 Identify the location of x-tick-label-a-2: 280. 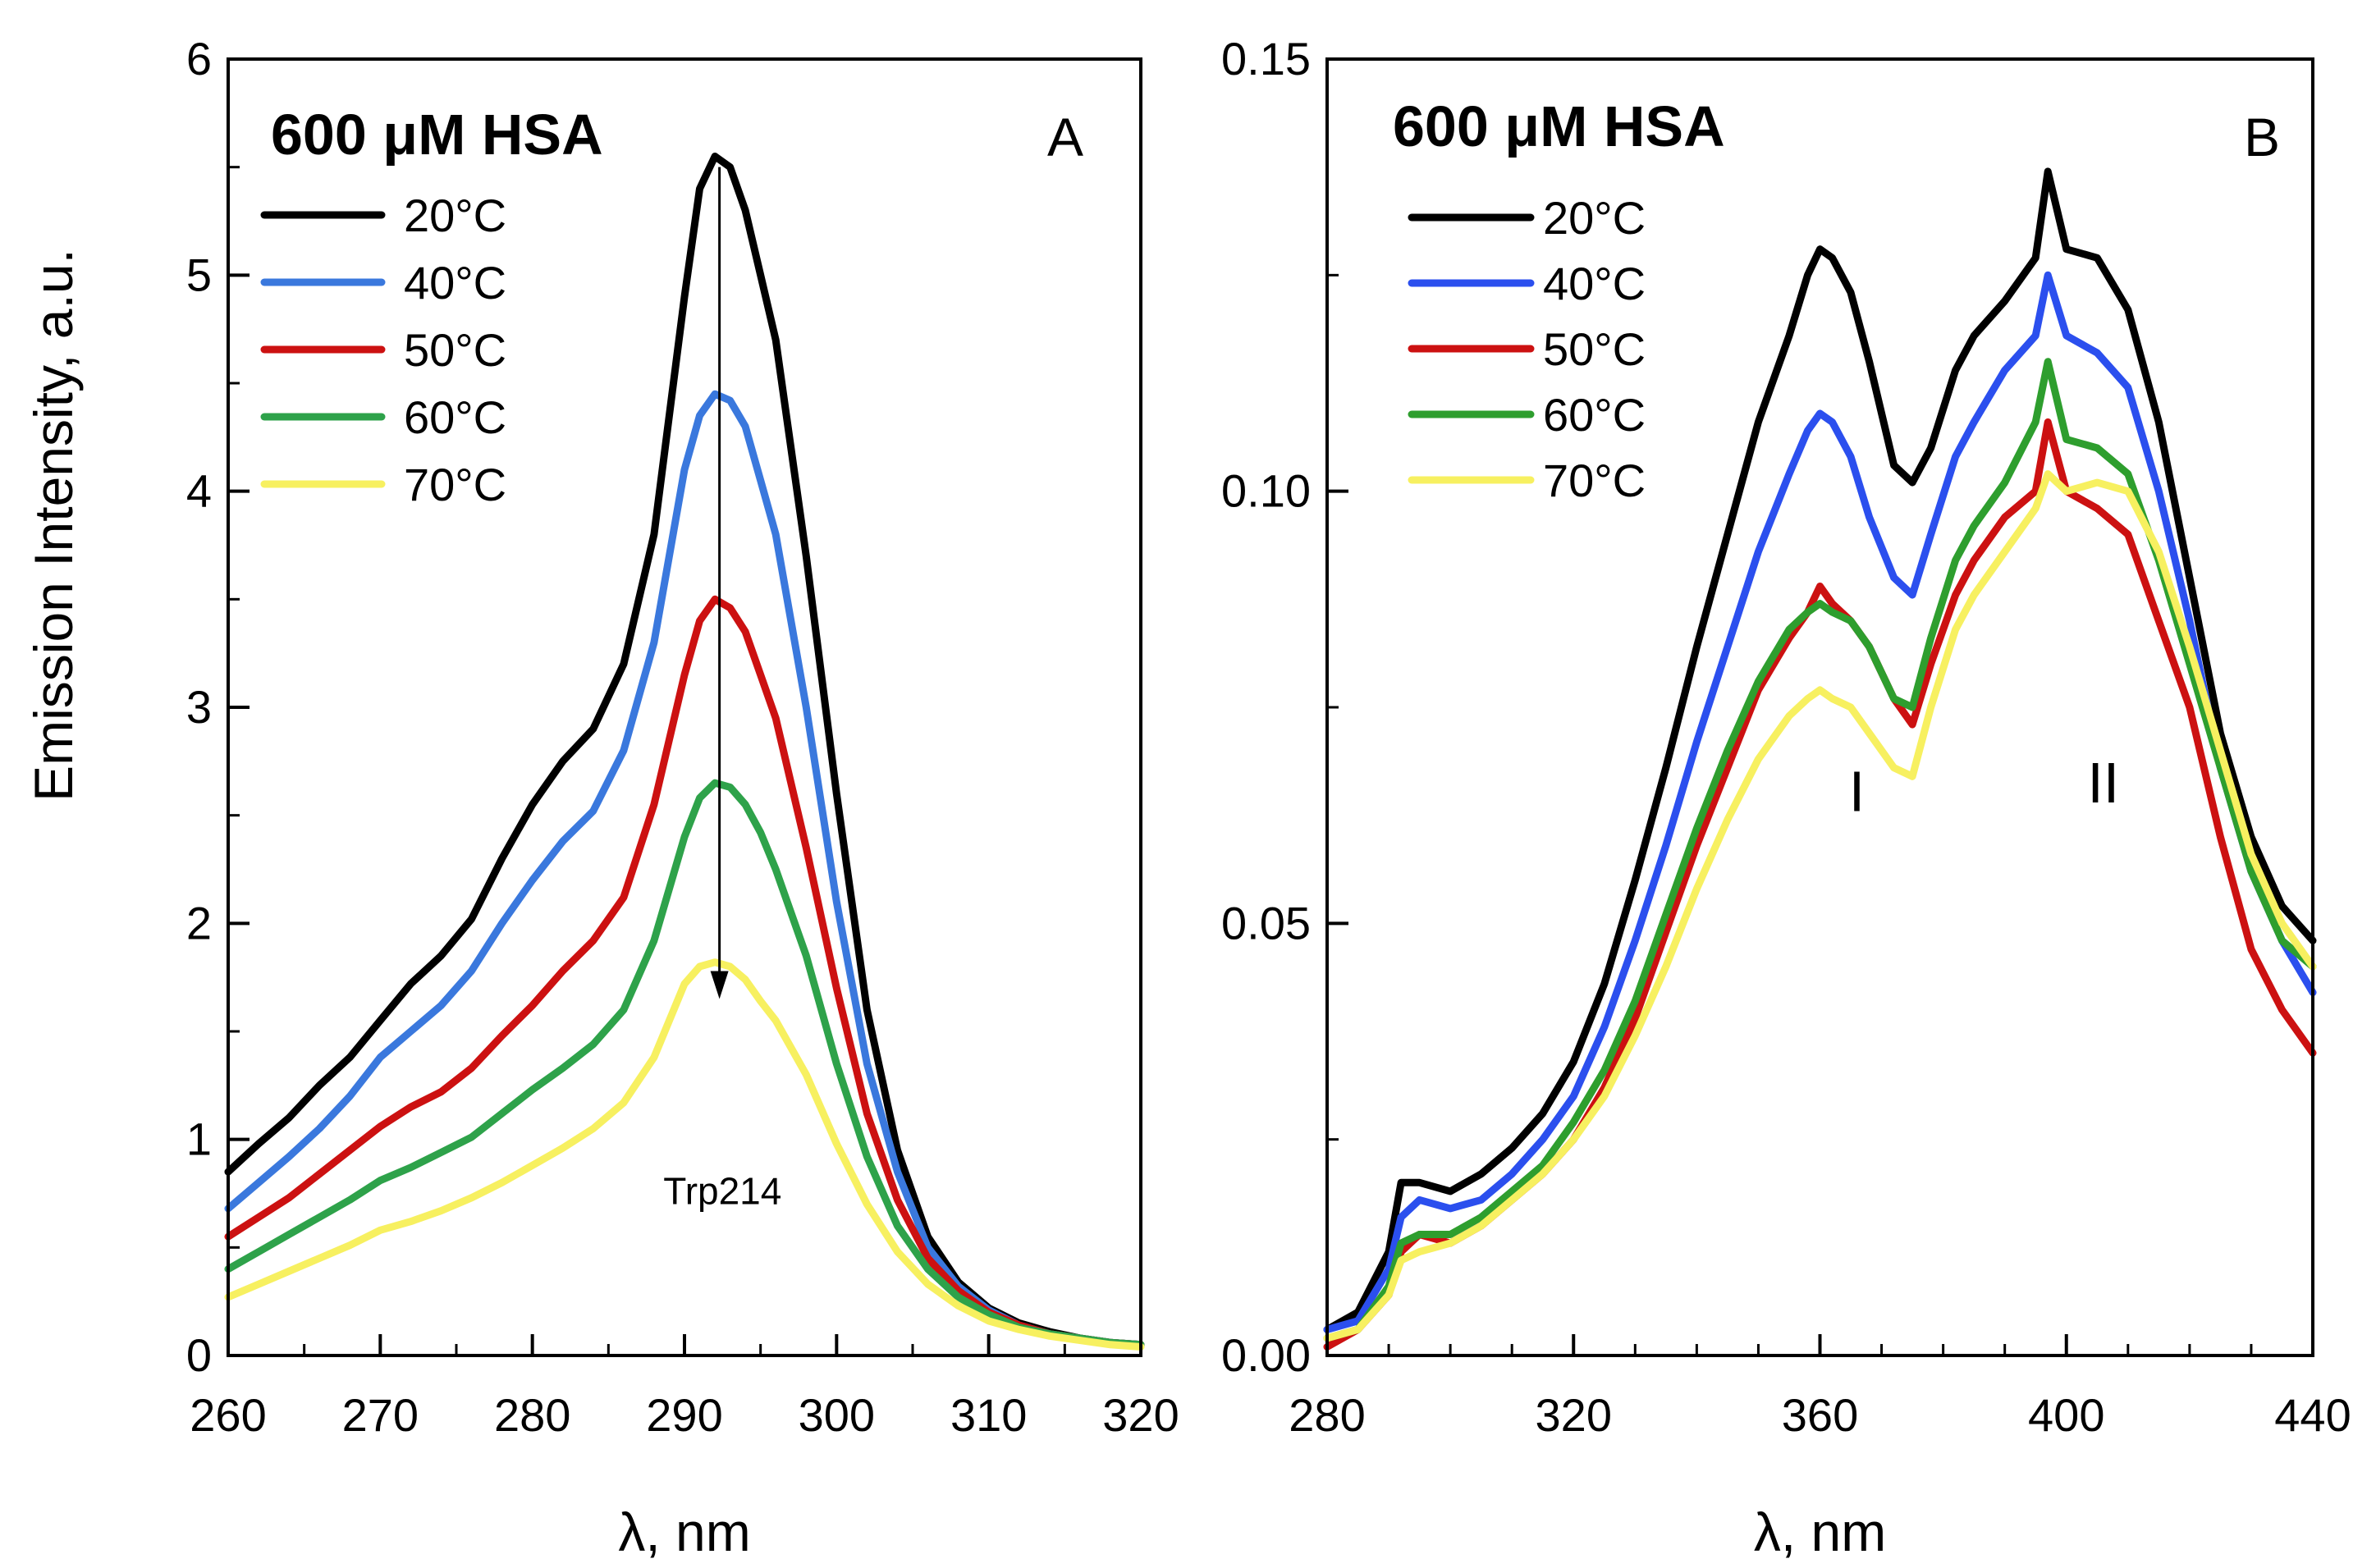
(532, 1415).